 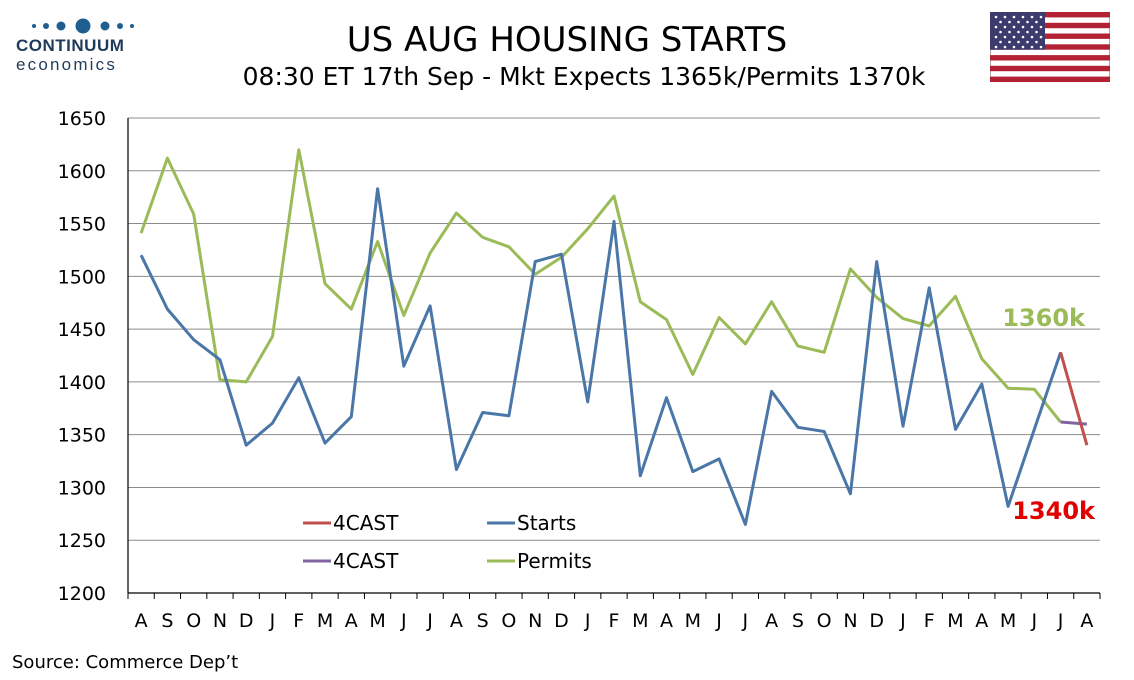 What do you see at coordinates (1054, 511) in the screenshot?
I see `annotation-starts-forecast: 1340k` at bounding box center [1054, 511].